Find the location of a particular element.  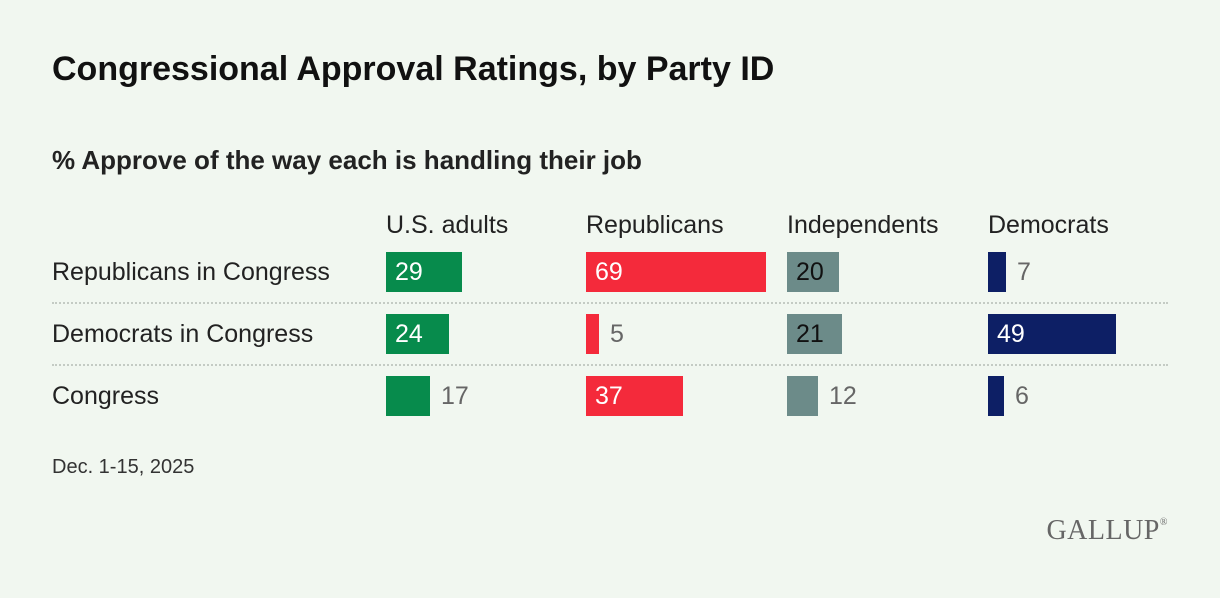

gallup-logo: GALLUP® is located at coordinates (1107, 531).